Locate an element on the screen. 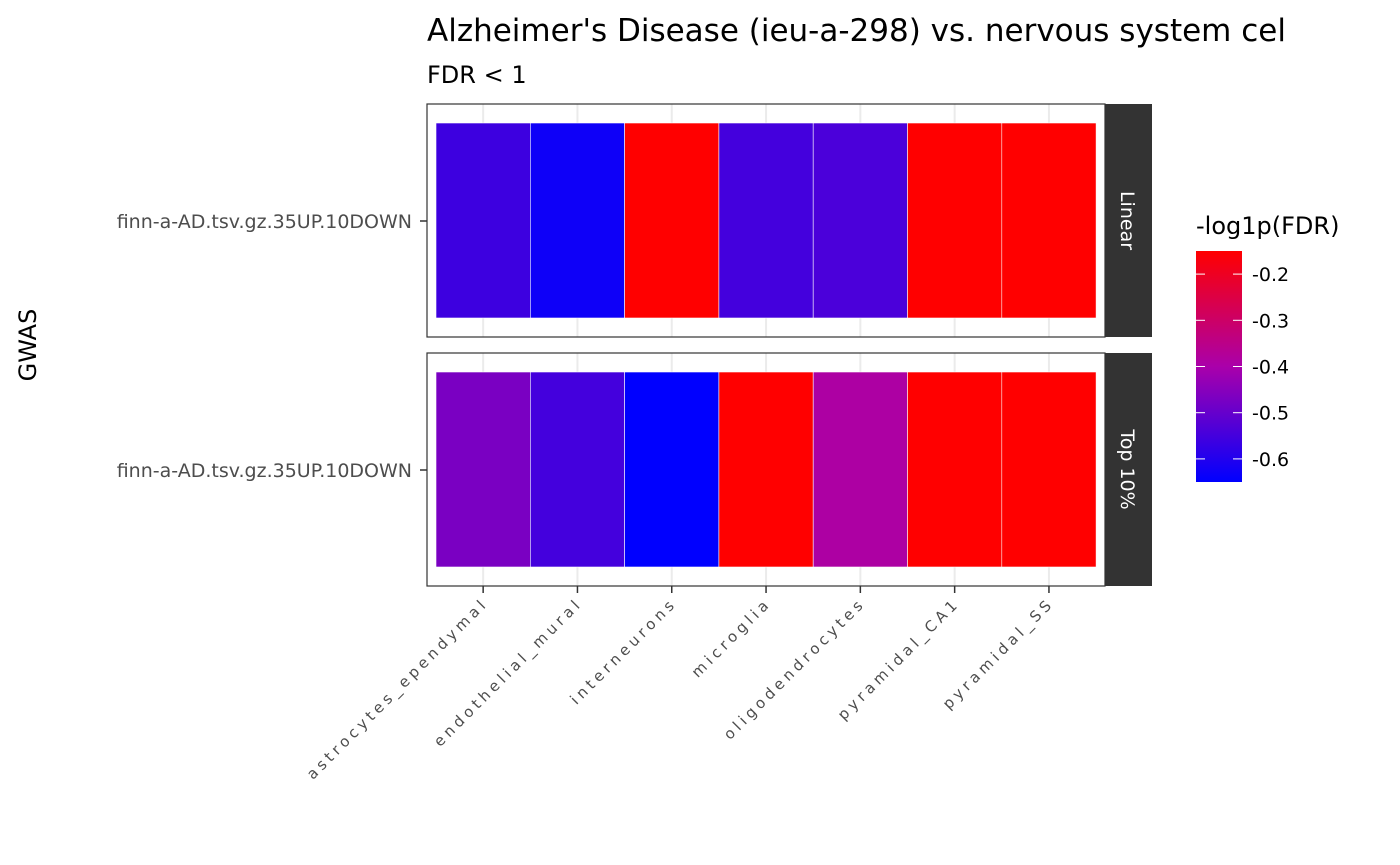 The image size is (1400, 865). legend-title: -log1p(FDR) is located at coordinates (1267, 226).